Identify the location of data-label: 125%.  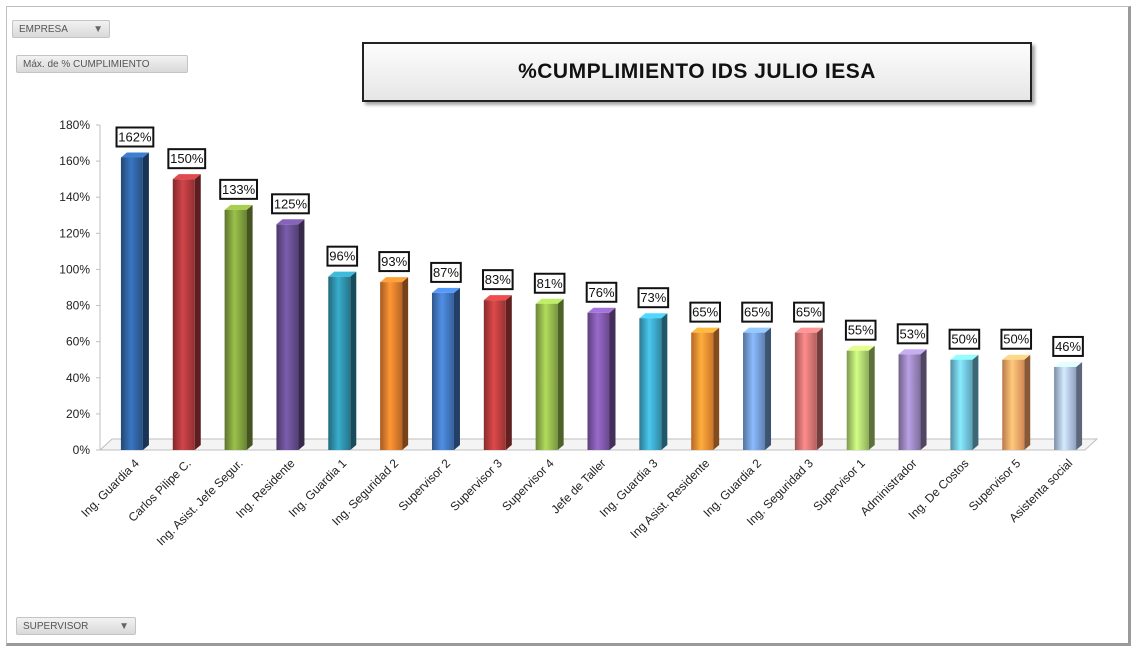
(291, 203).